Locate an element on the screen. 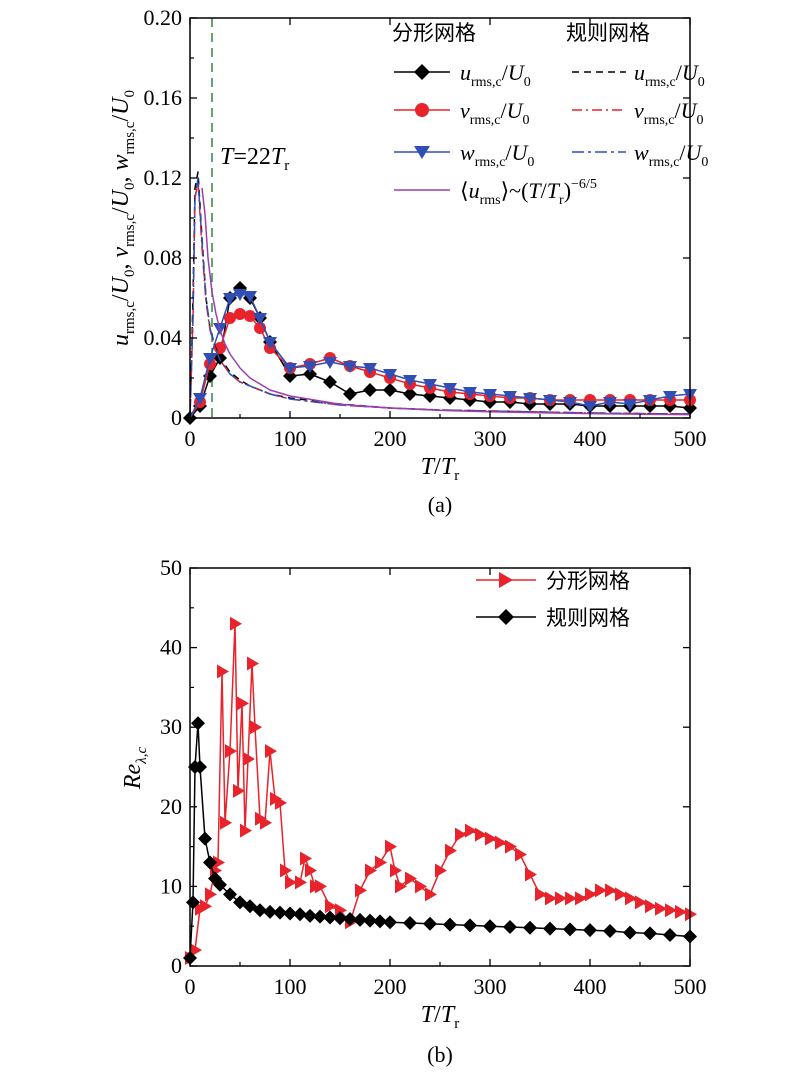  x-tick-label: 300 is located at coordinates (490, 986).